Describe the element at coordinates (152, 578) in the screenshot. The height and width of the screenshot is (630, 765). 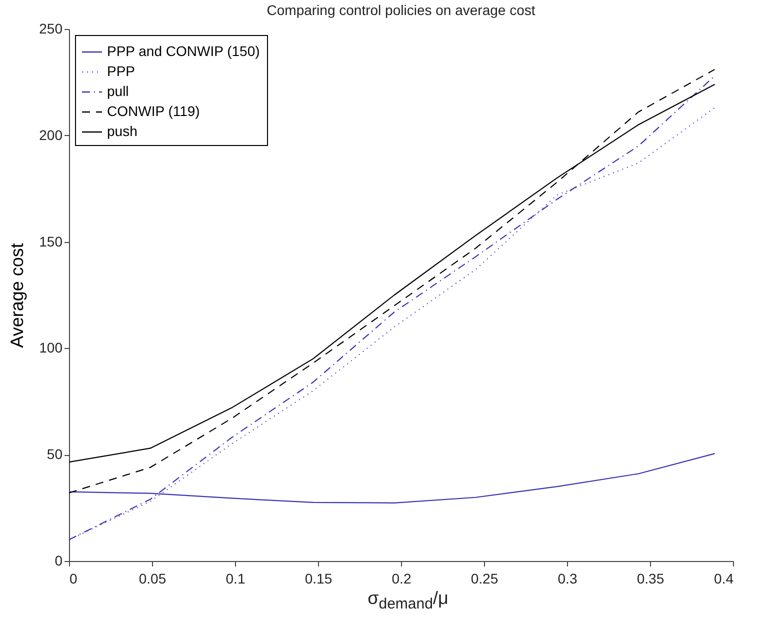
I see `x-tick-label: 0.05` at that location.